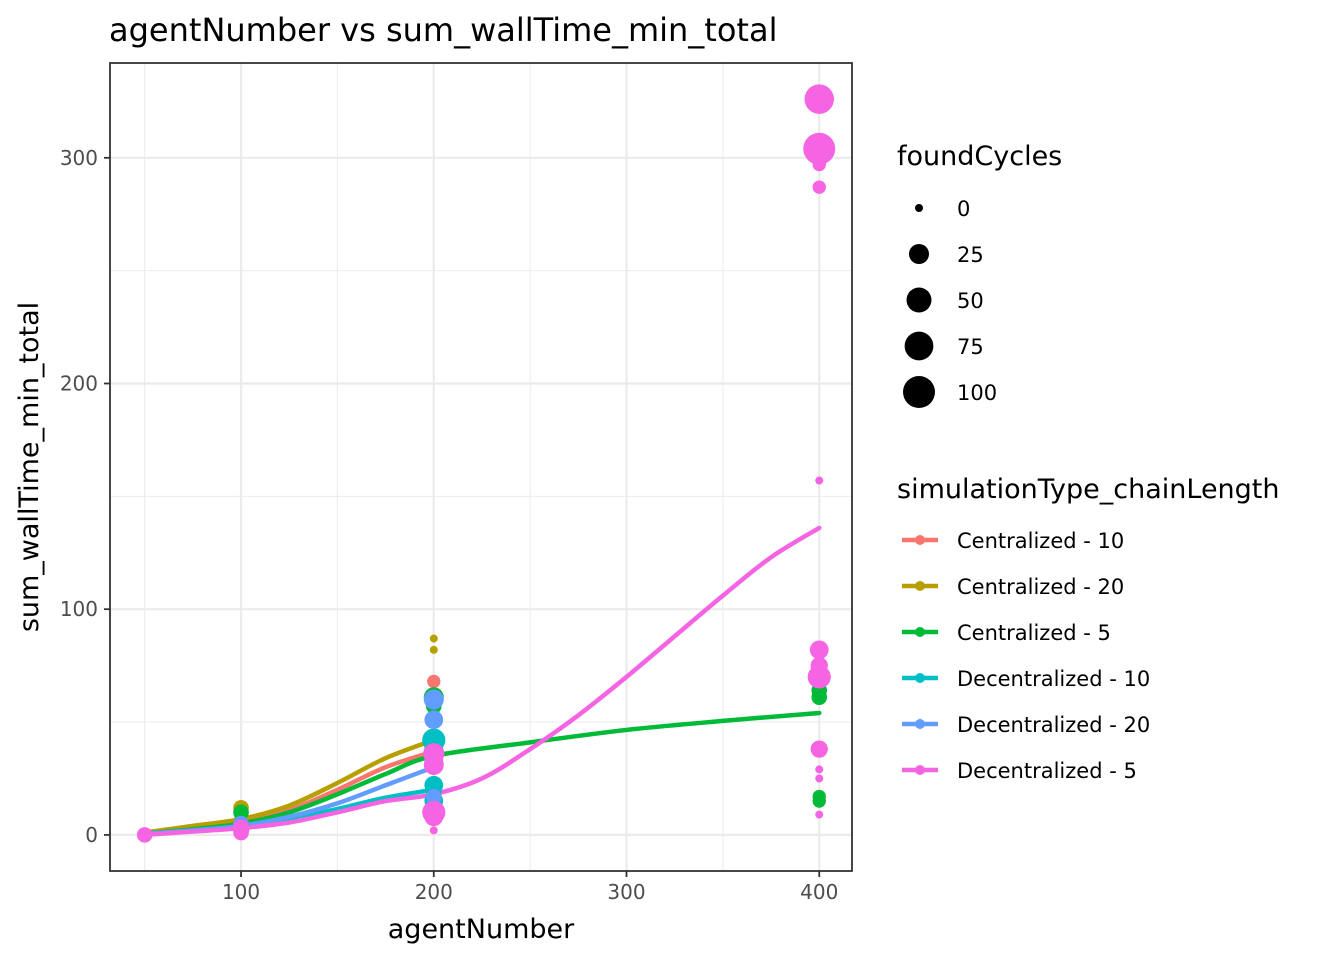 This screenshot has height=960, width=1344. I want to click on x-tick-label: 400, so click(819, 892).